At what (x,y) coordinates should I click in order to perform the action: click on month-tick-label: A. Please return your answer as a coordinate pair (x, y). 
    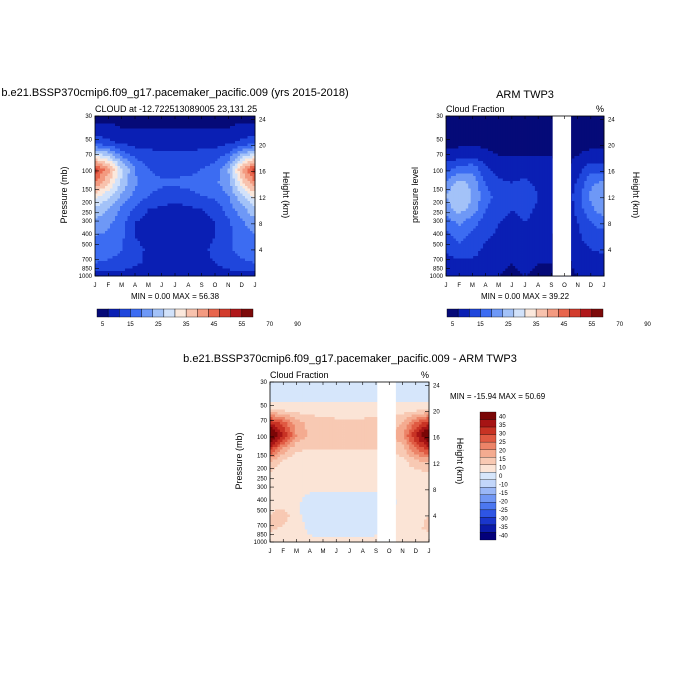
    Looking at the image, I should click on (135, 286).